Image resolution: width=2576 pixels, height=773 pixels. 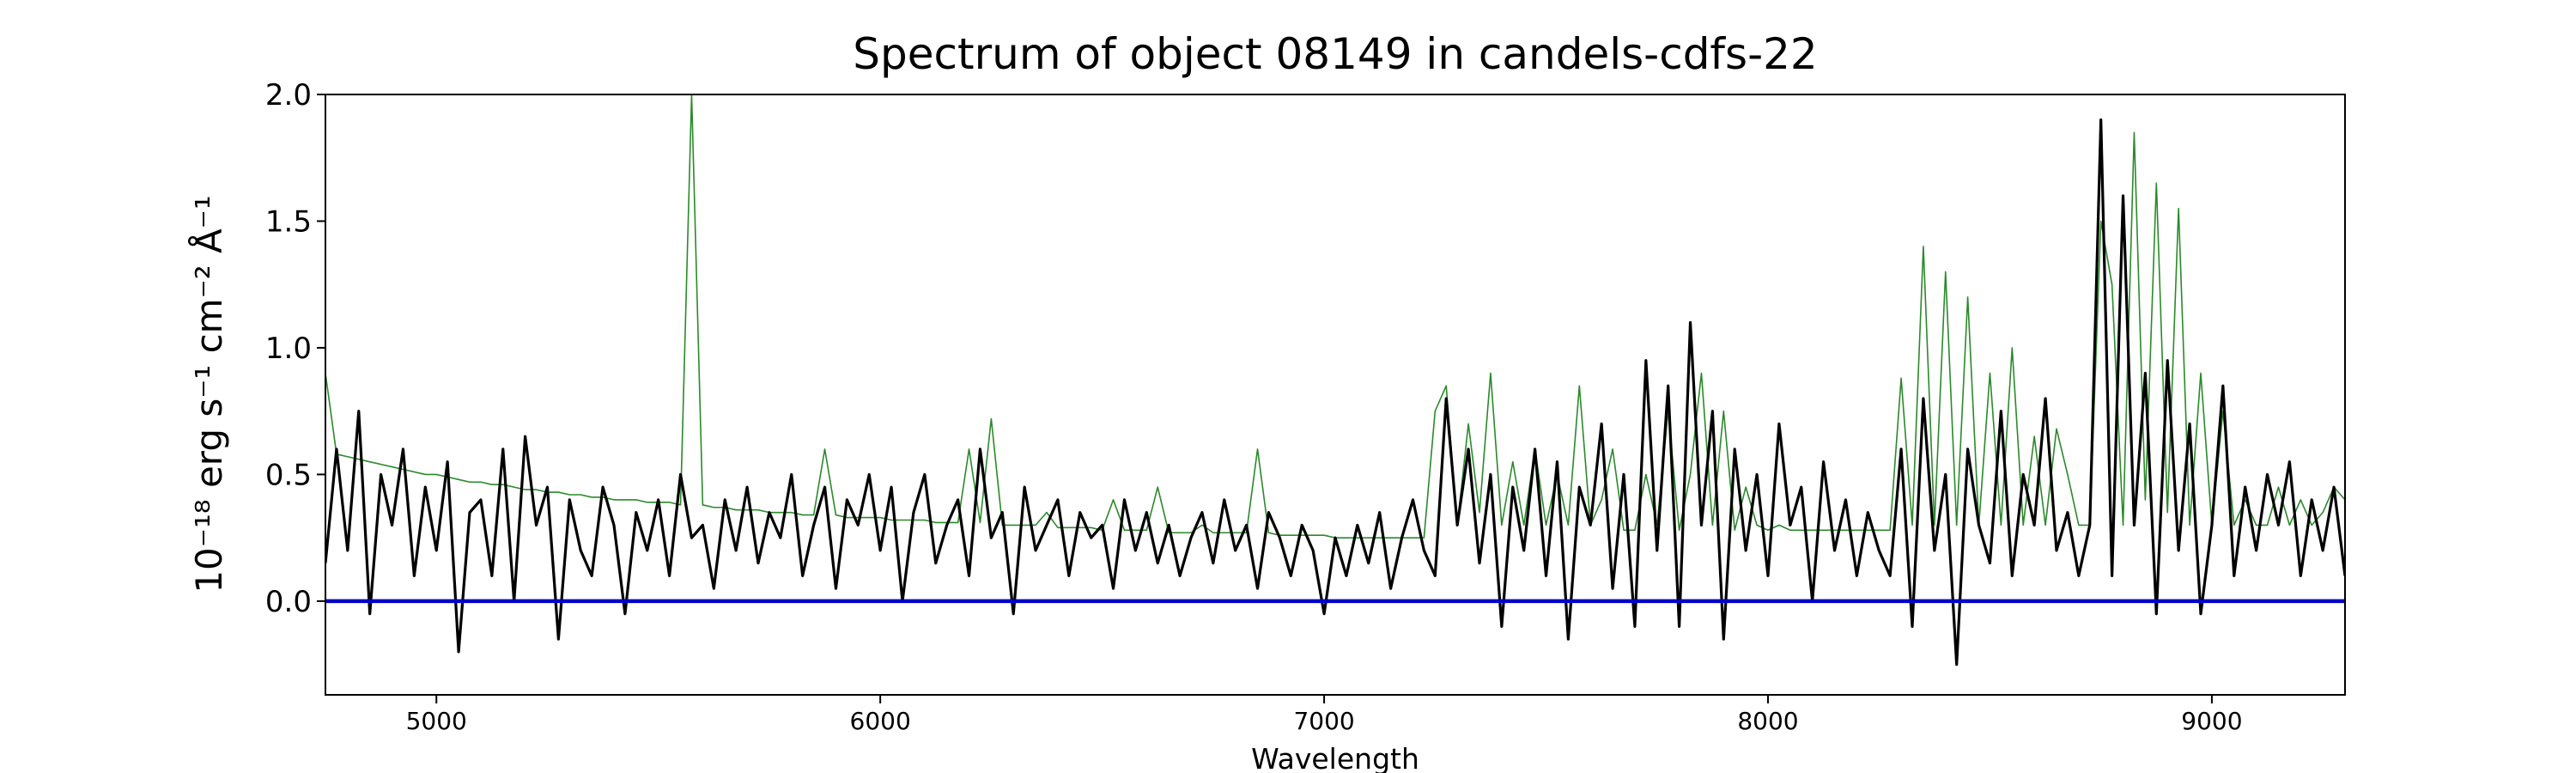 What do you see at coordinates (289, 475) in the screenshot?
I see `y-tick-label: 0.5` at bounding box center [289, 475].